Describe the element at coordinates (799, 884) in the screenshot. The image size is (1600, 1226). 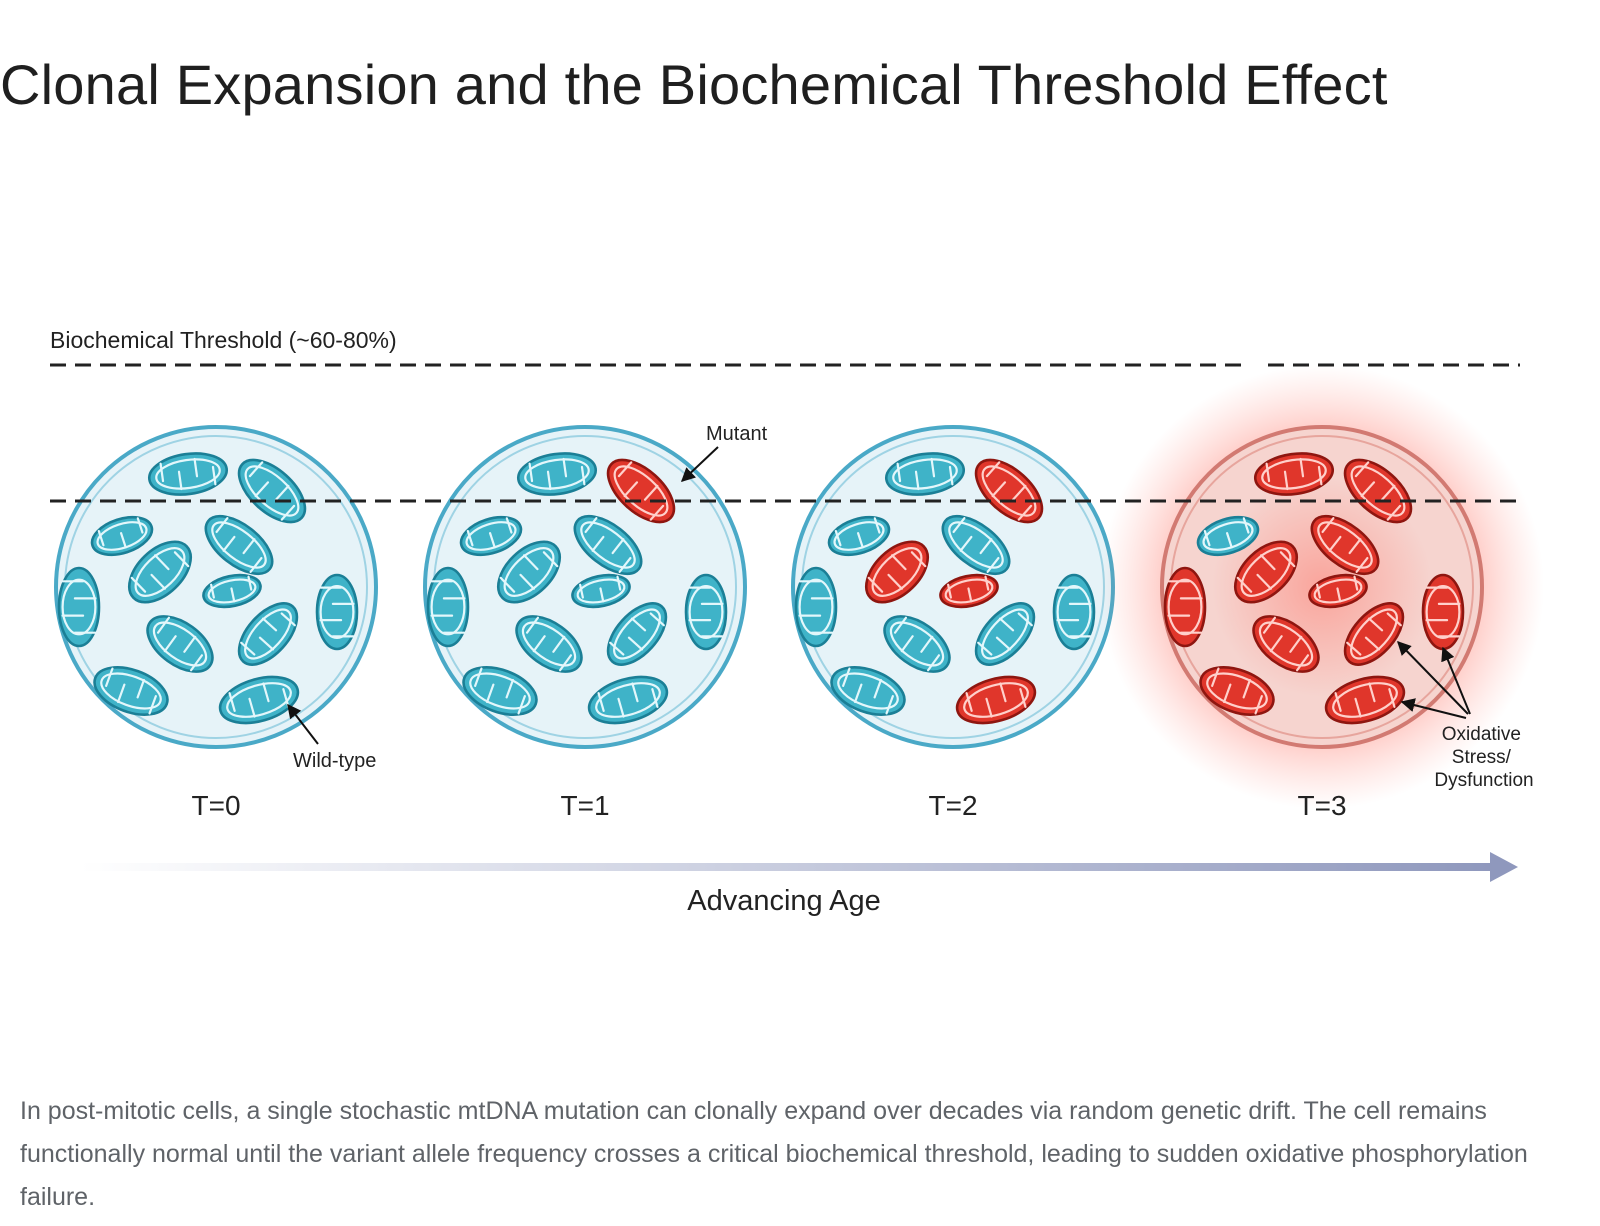
I see `advancing-age-axis: Advancing Age` at that location.